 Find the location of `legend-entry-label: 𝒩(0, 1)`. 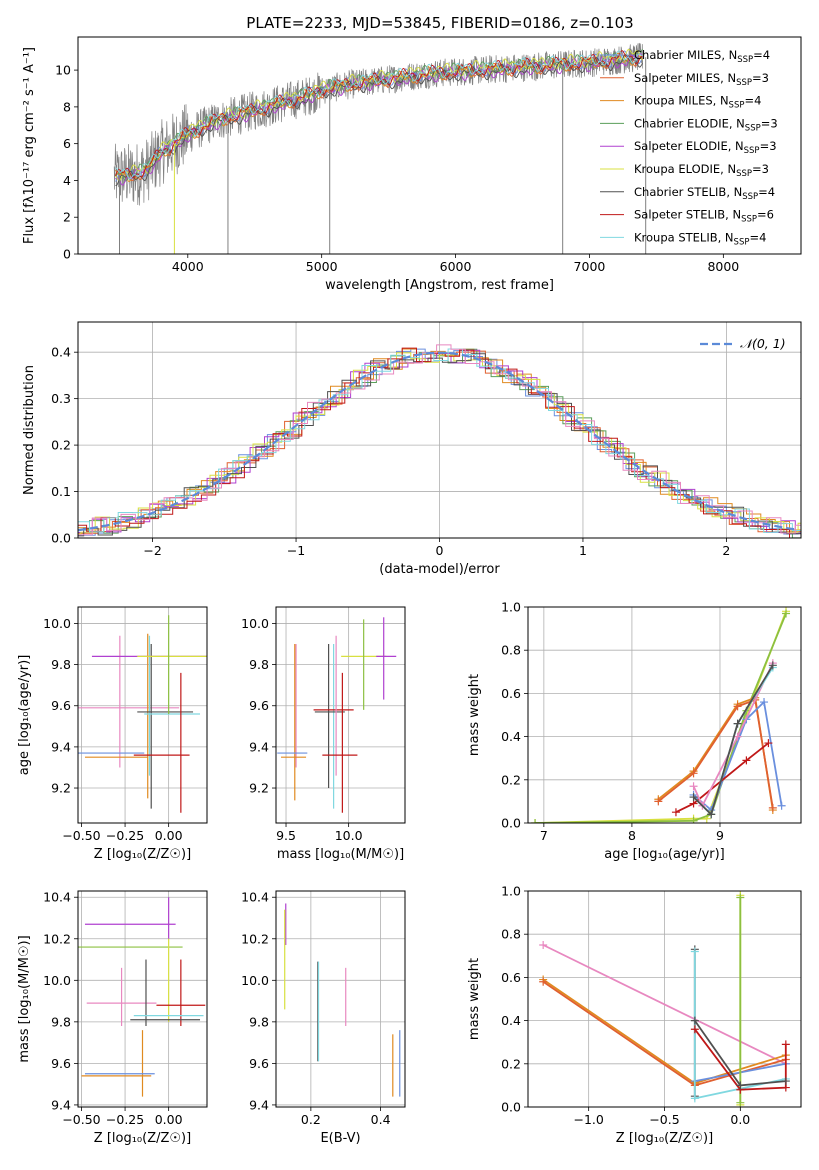

legend-entry-label: 𝒩(0, 1) is located at coordinates (763, 343).